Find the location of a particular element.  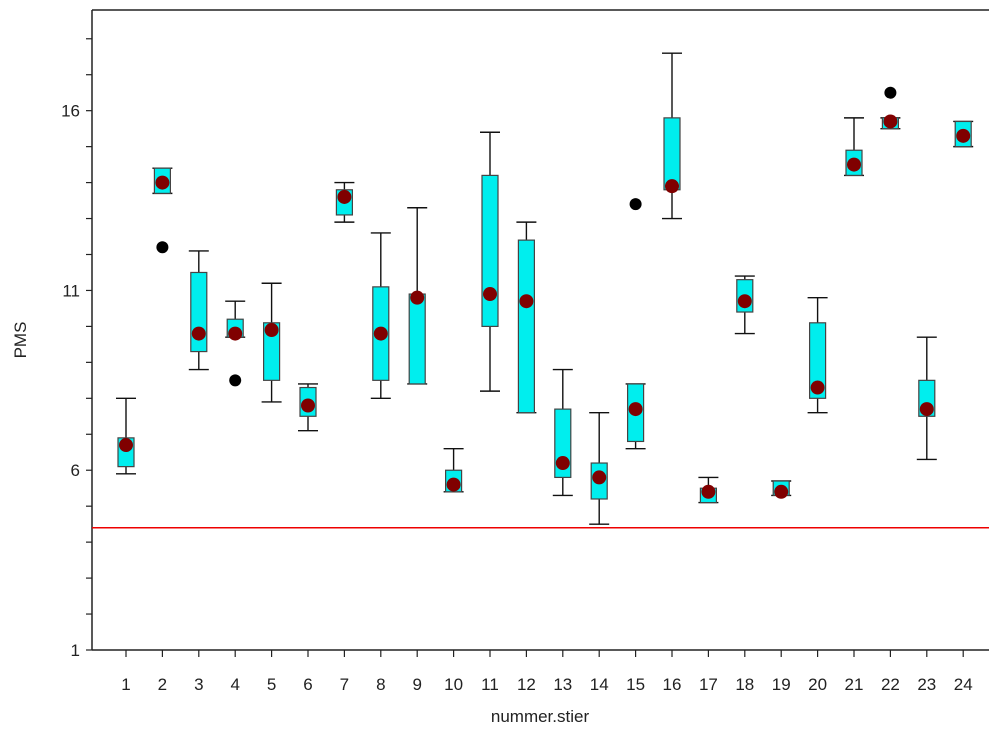

x-tick-label: 19 is located at coordinates (781, 684).